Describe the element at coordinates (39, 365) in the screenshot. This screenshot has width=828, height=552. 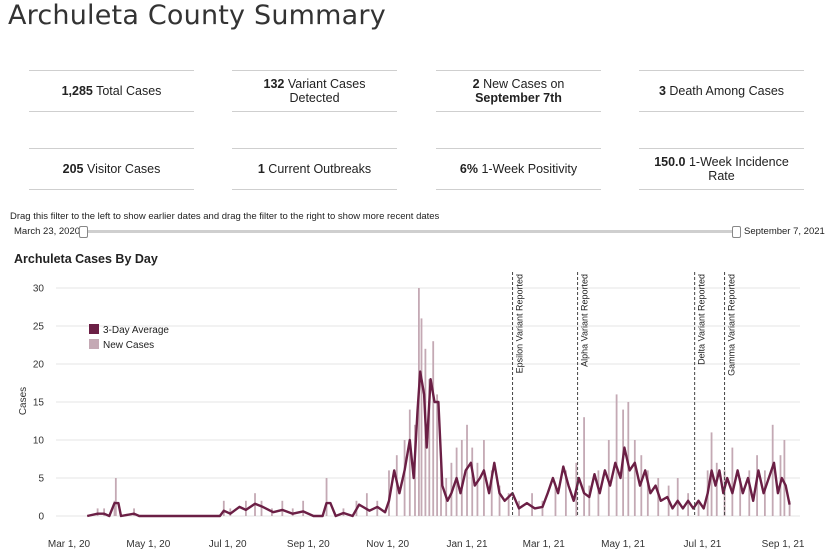
I see `y-tick-label: 20` at that location.